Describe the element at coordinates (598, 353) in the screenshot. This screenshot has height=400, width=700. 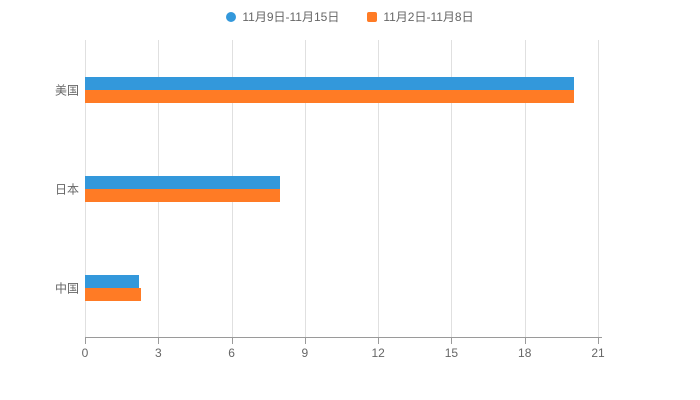
I see `x-tick-label: 21` at that location.